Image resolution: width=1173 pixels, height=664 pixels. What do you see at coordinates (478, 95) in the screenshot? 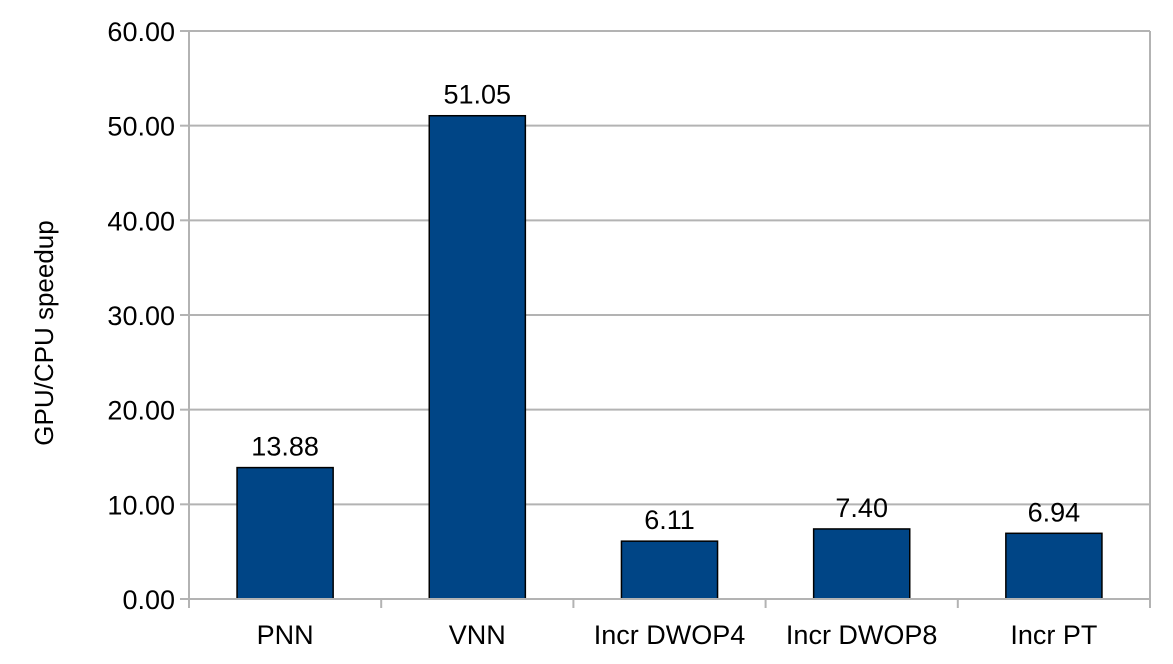
I see `data-label: 51.05` at bounding box center [478, 95].